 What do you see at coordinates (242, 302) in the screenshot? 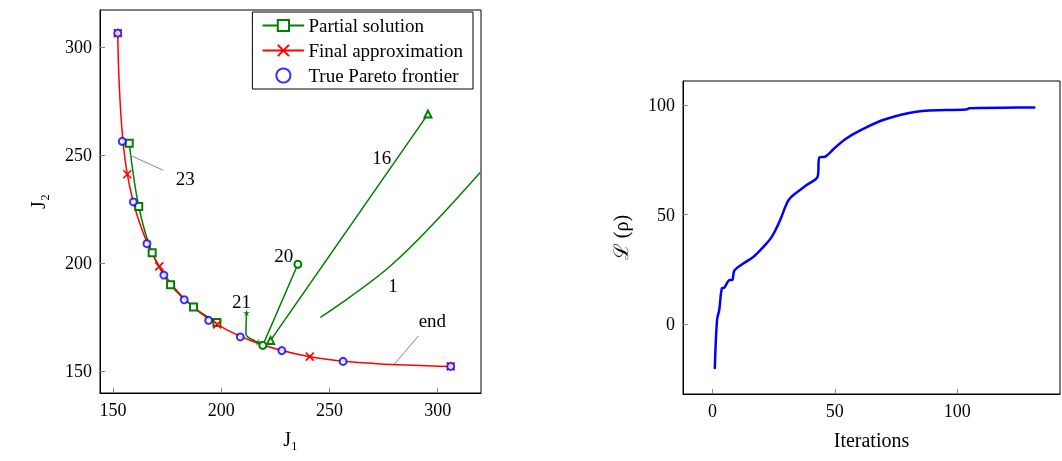
I see `annotation: 21` at bounding box center [242, 302].